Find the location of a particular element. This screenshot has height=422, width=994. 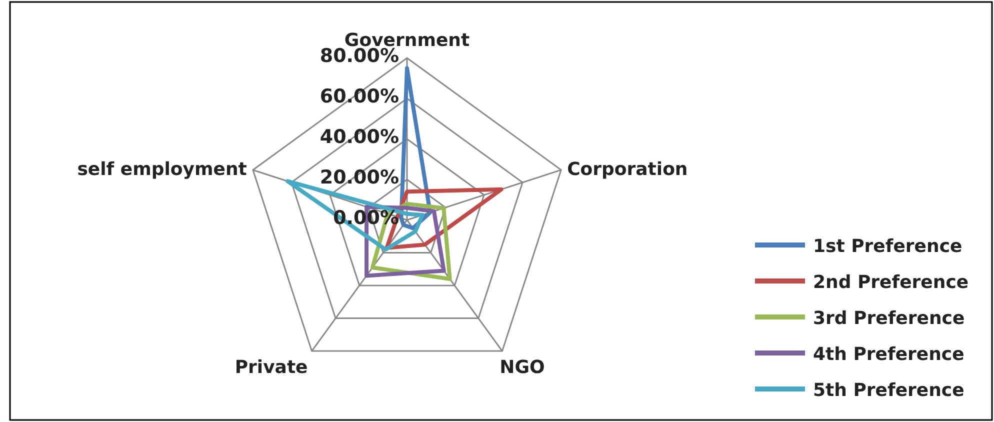

y-tick-label: 60.00% is located at coordinates (359, 97).